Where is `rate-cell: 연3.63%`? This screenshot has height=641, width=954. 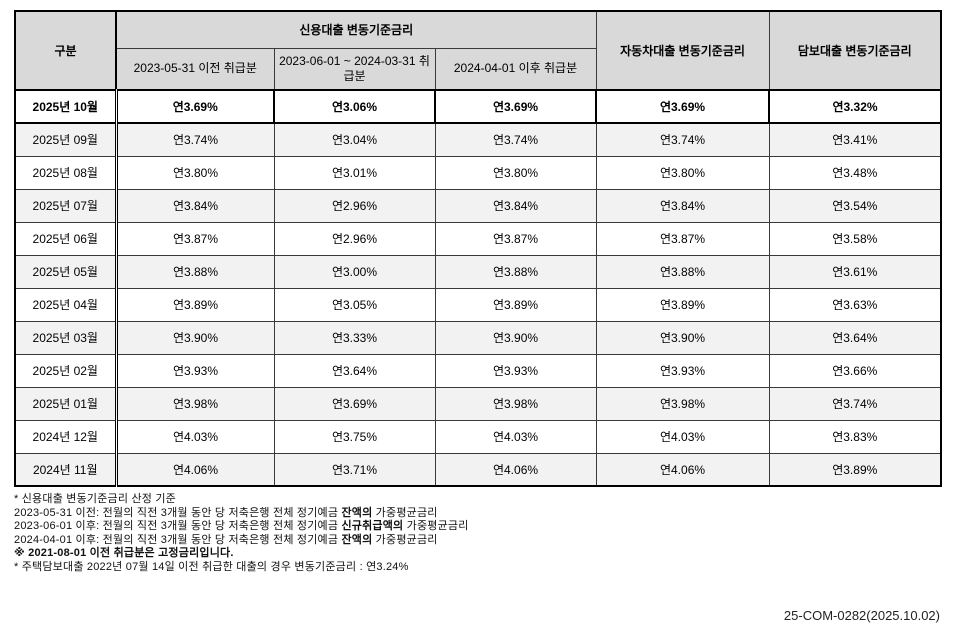
rate-cell: 연3.63% is located at coordinates (855, 304).